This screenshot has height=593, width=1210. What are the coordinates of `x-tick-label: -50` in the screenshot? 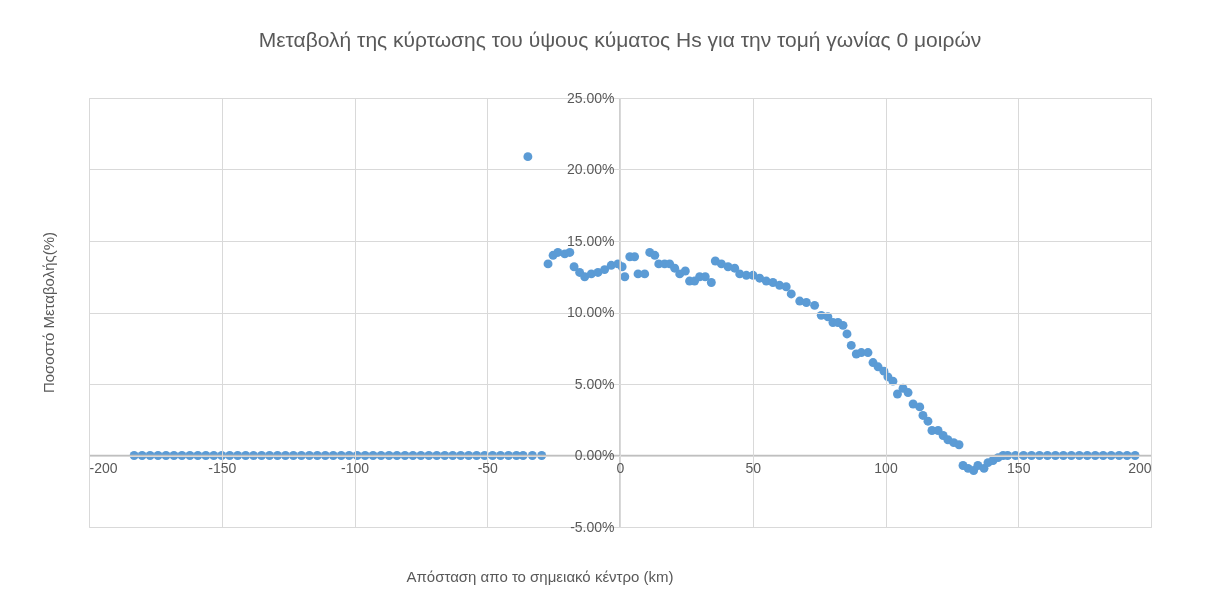 It's located at (488, 468).